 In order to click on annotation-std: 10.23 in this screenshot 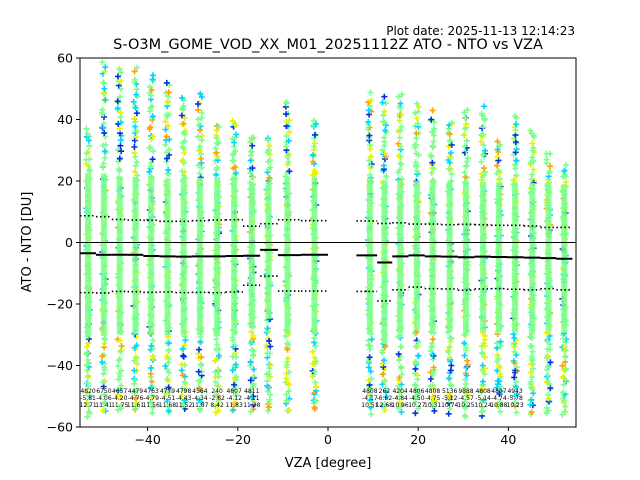, I will do `click(515, 405)`.